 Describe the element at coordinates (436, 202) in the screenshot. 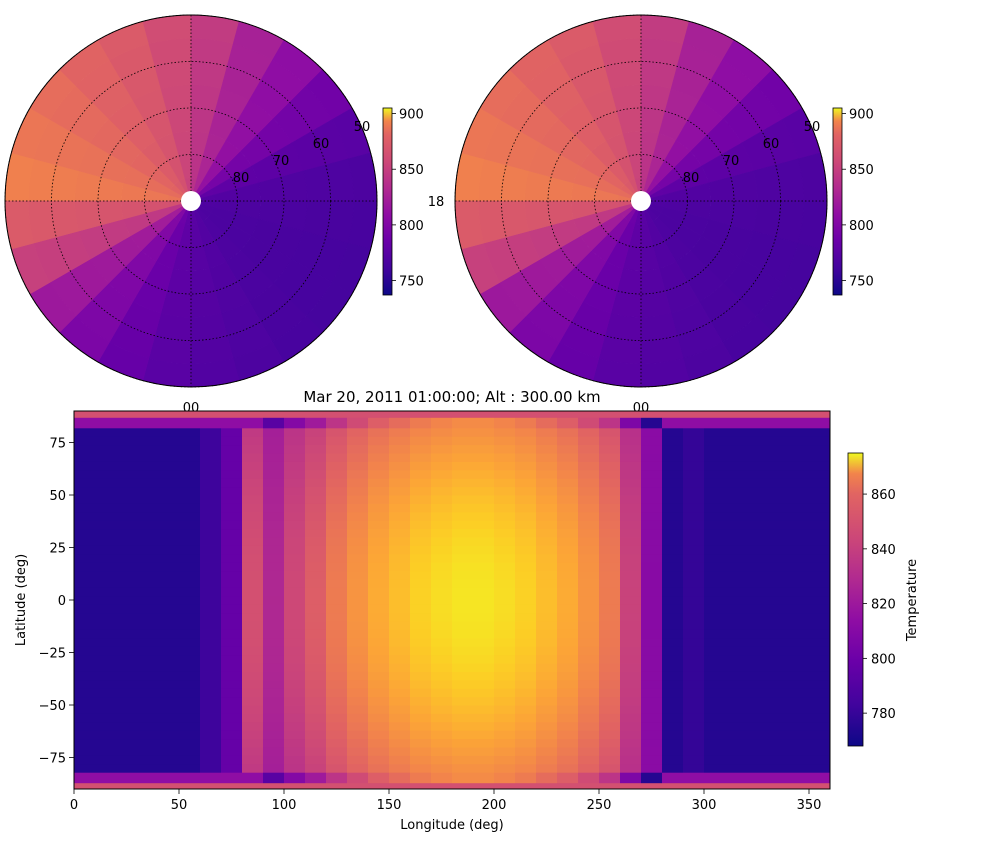

I see `lt-label-18: 18` at that location.